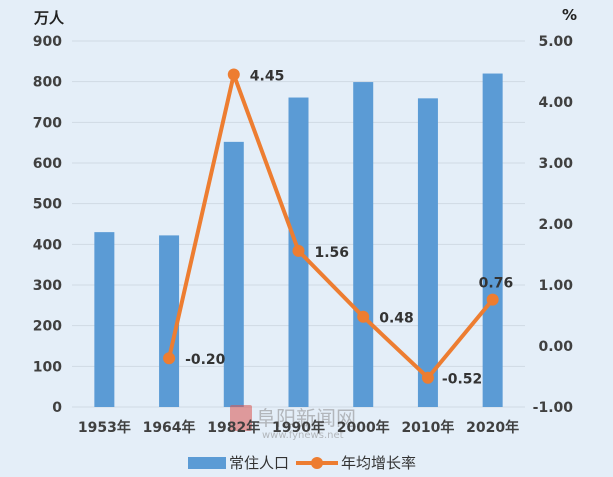  I want to click on legend-line-marker, so click(317, 463).